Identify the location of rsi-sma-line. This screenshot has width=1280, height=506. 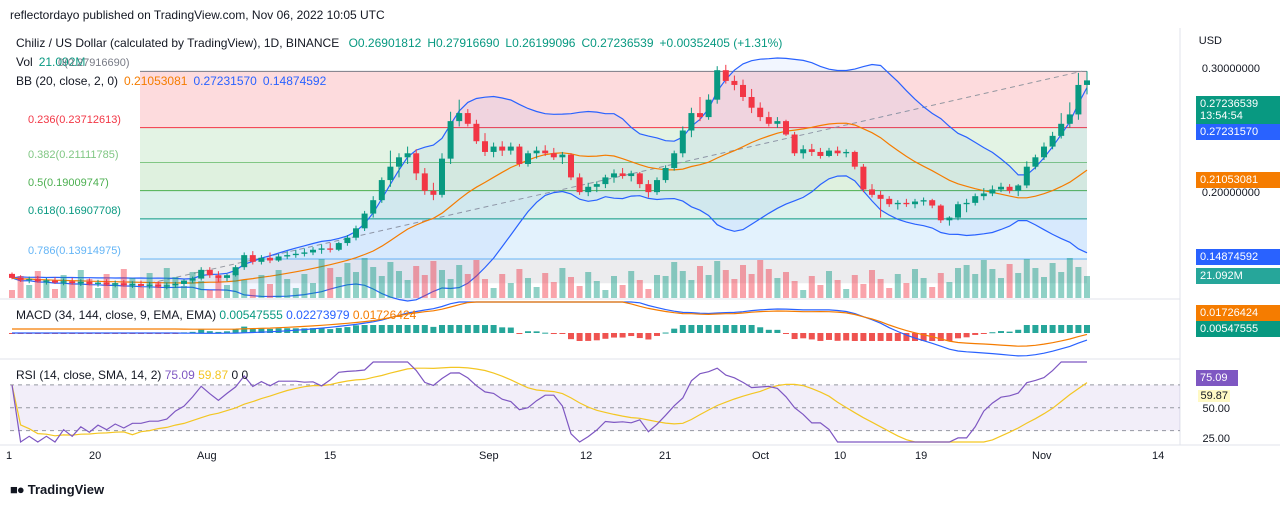
(549, 404).